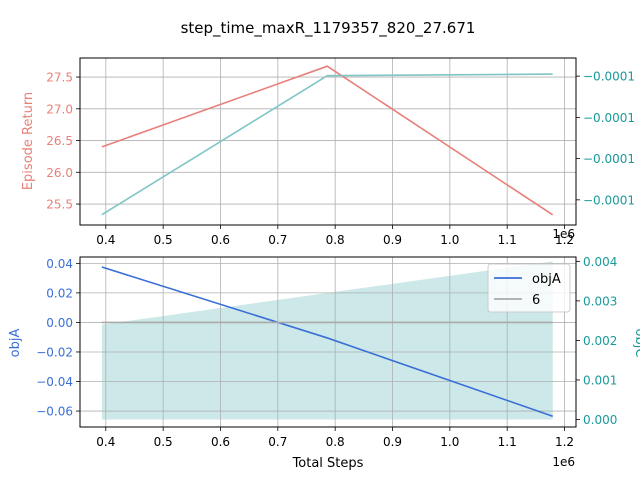 This screenshot has width=640, height=480. I want to click on legend-label-obja: objA, so click(546, 279).